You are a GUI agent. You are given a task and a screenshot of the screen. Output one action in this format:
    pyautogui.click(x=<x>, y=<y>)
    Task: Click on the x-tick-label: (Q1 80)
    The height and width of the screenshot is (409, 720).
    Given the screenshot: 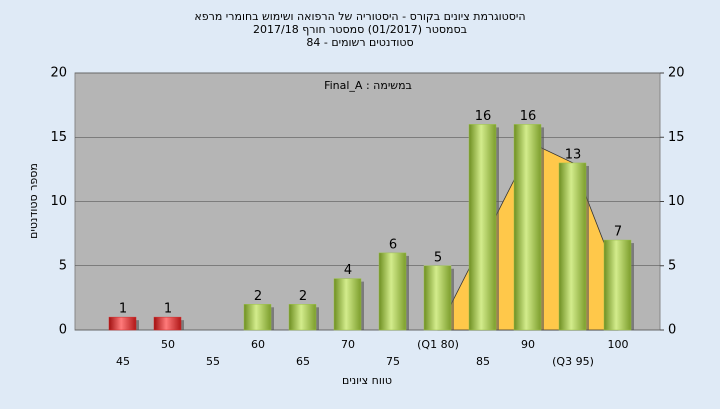 What is the action you would take?
    pyautogui.click(x=438, y=344)
    